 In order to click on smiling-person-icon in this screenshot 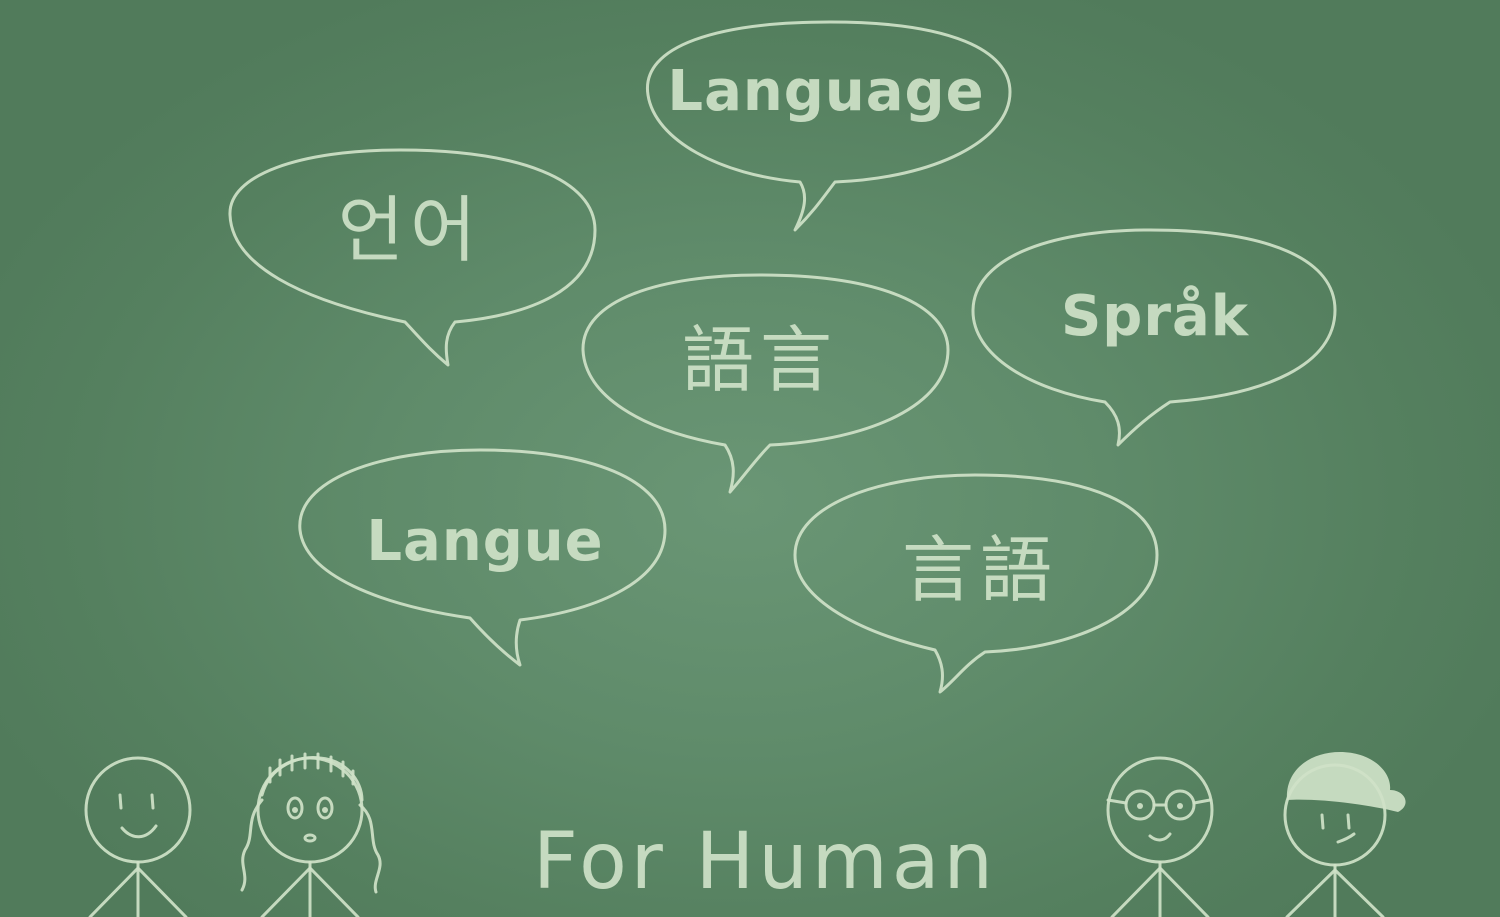, I will do `click(138, 836)`.